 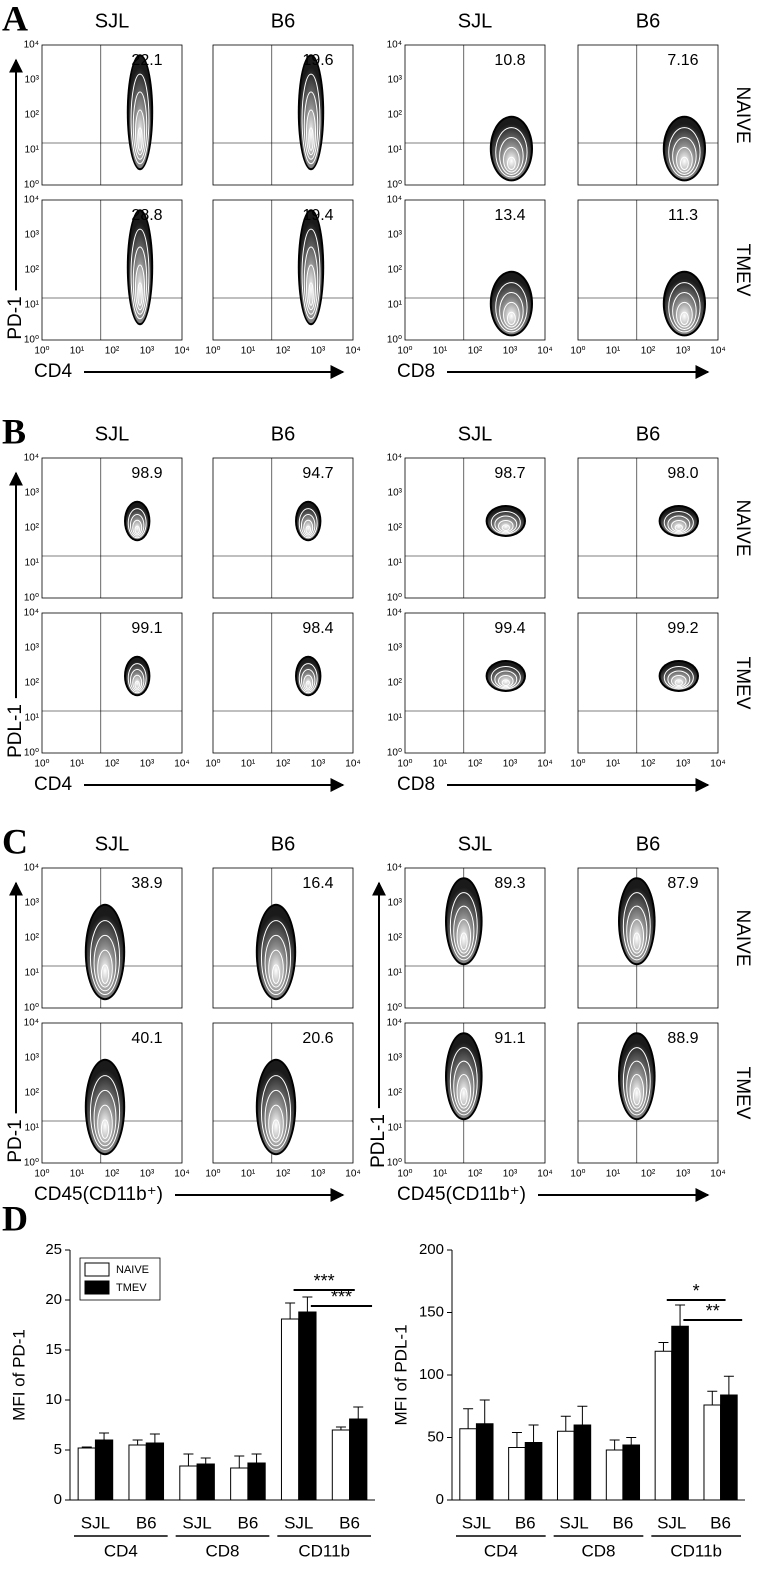 I want to click on quadrant-percent: 38.9, so click(x=146, y=883).